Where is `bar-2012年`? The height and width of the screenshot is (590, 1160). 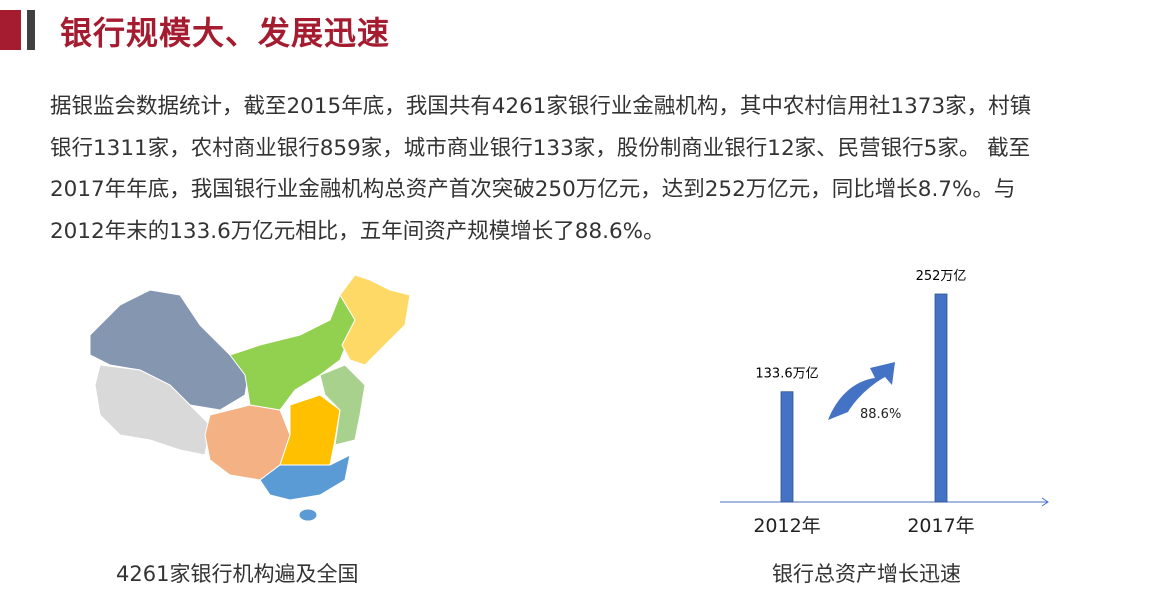
bar-2012年 is located at coordinates (787, 447).